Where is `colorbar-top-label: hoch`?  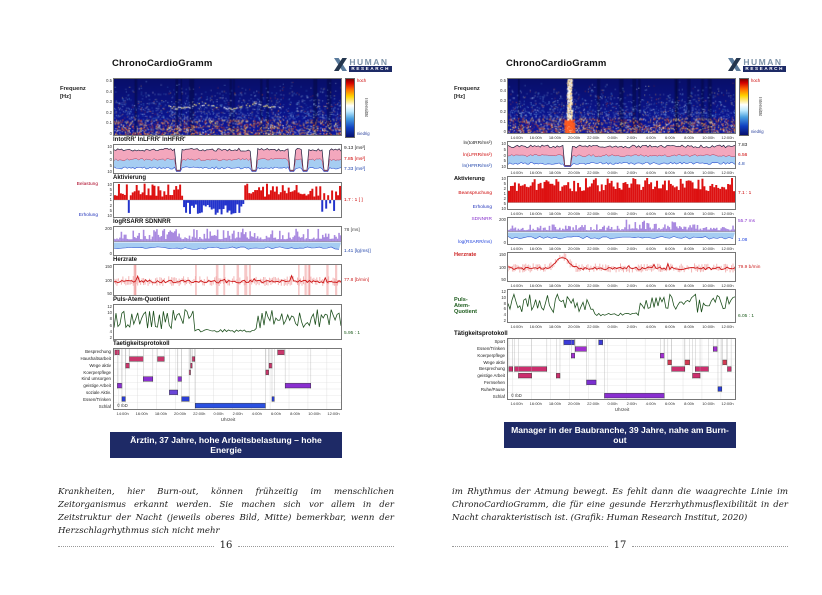 colorbar-top-label: hoch is located at coordinates (362, 80).